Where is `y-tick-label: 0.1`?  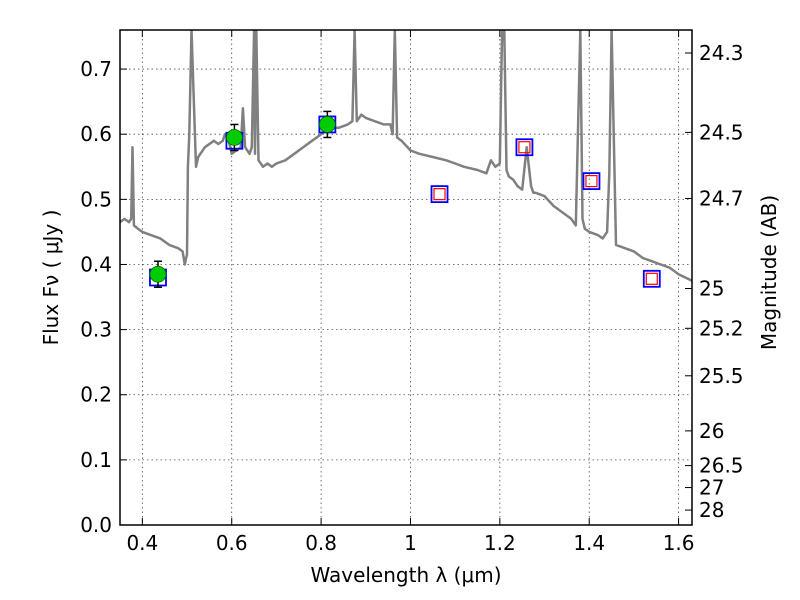
y-tick-label: 0.1 is located at coordinates (96, 460).